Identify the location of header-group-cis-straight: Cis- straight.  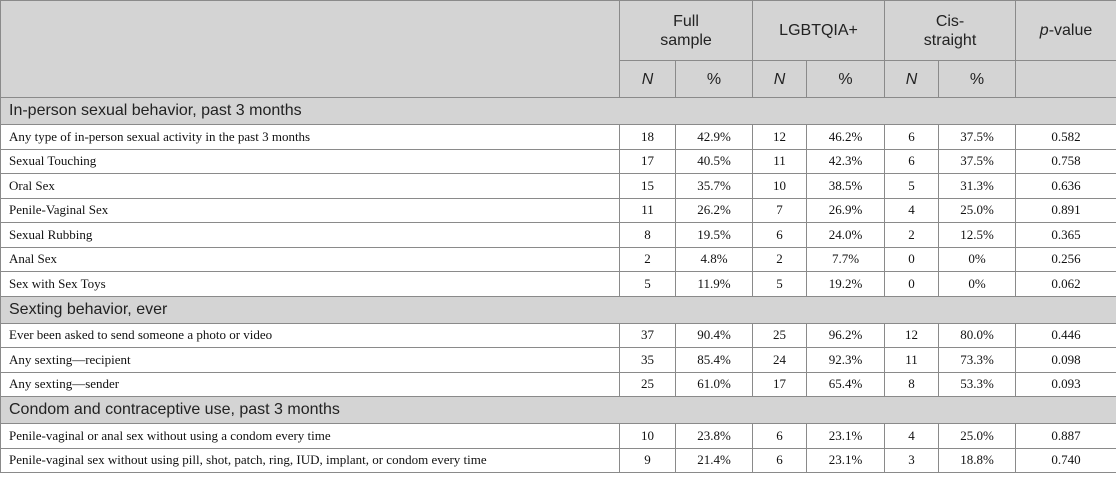
(950, 30).